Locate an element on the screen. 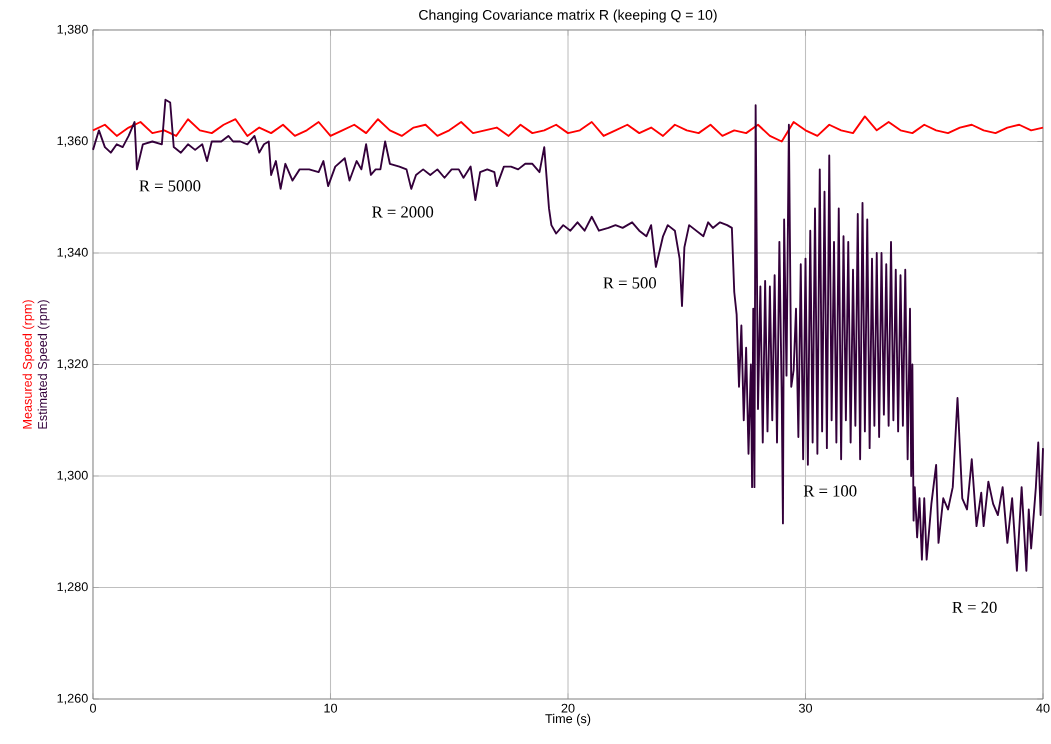 This screenshot has width=1051, height=744. y-tick-label: 1,380 is located at coordinates (72, 30).